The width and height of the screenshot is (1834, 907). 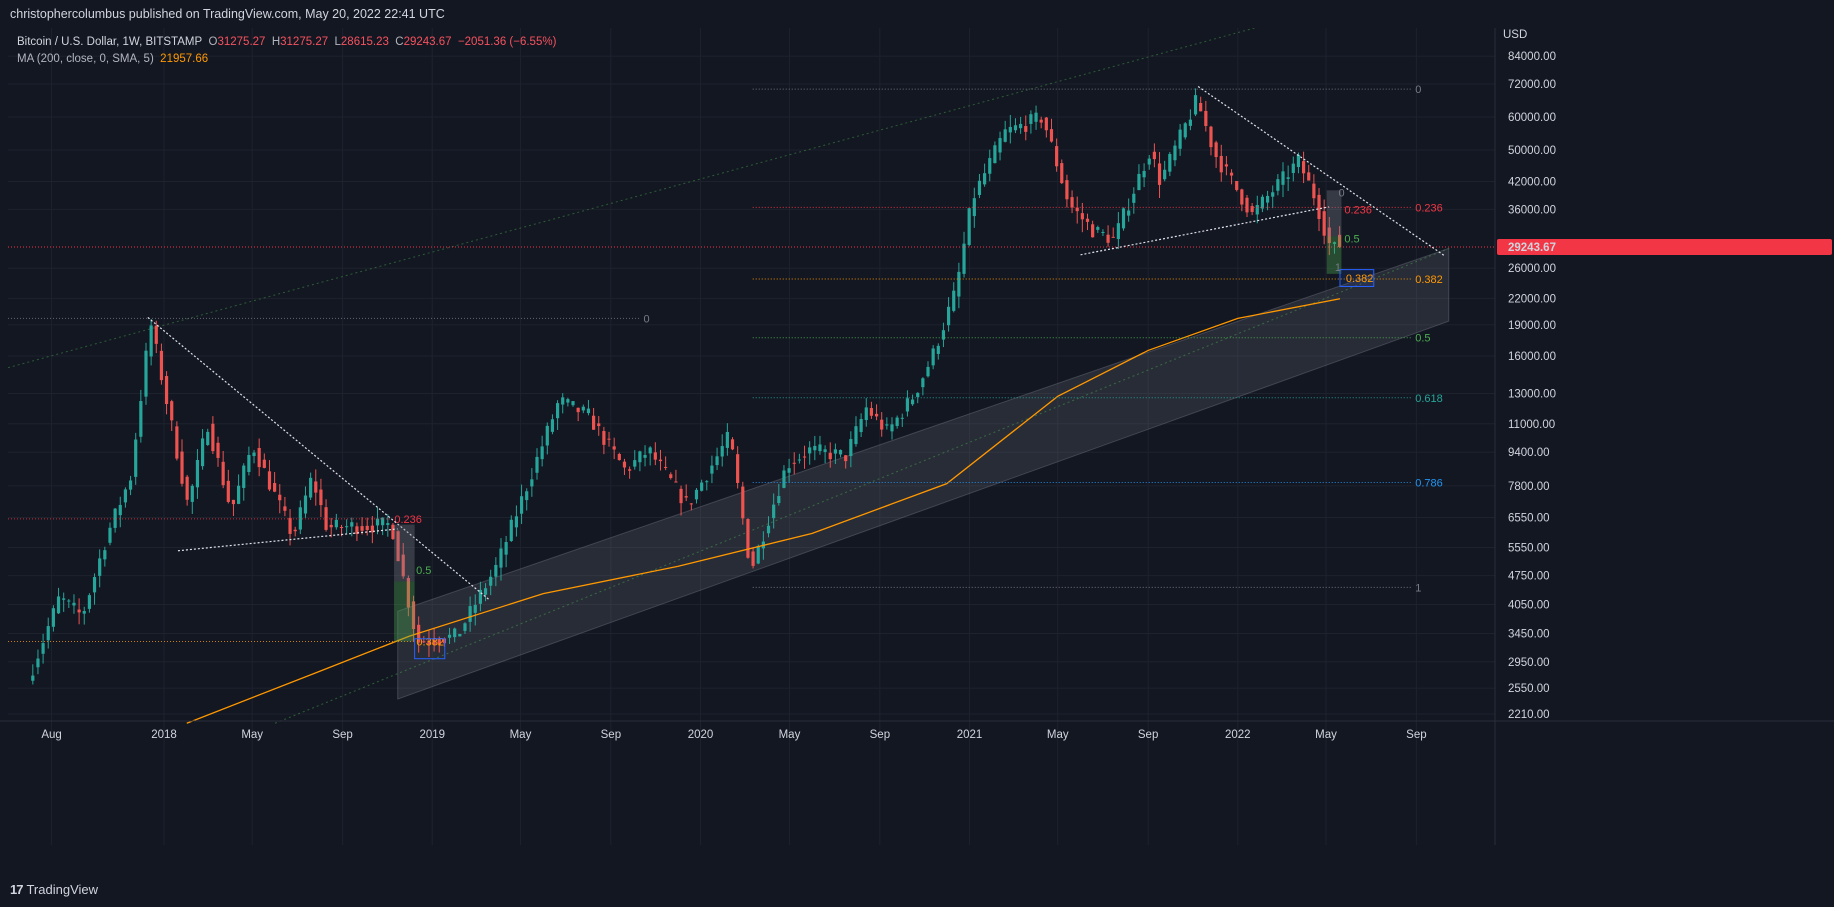 What do you see at coordinates (110, 42) in the screenshot?
I see `legend-symbol: Bitcoin / U.S. Dollar, 1W, BITSTAMP` at bounding box center [110, 42].